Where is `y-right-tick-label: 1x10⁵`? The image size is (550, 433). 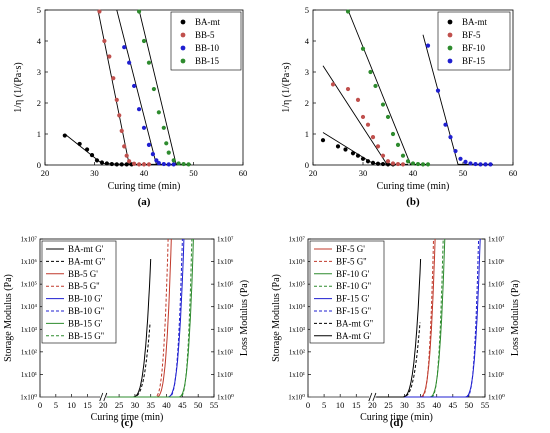 y-right-tick-label: 1x10⁵ is located at coordinates (496, 285).